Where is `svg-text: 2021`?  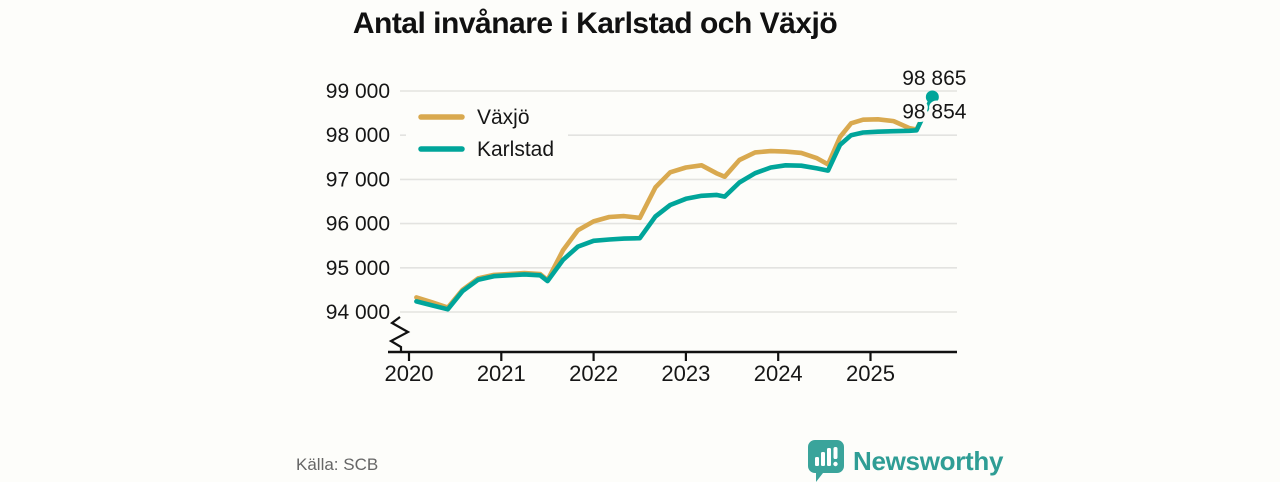
svg-text: 2021 is located at coordinates (501, 373).